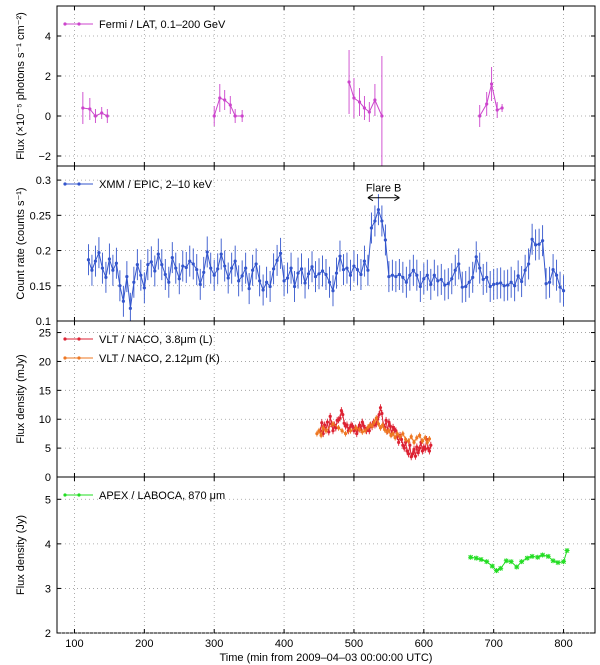 The width and height of the screenshot is (600, 665). I want to click on y-tick-label: 3, so click(48, 589).